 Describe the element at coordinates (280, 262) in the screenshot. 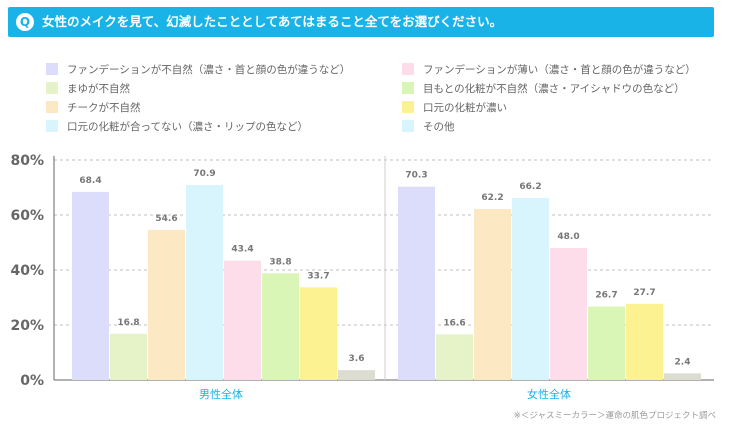

I see `bar-value-label: 38.8` at that location.